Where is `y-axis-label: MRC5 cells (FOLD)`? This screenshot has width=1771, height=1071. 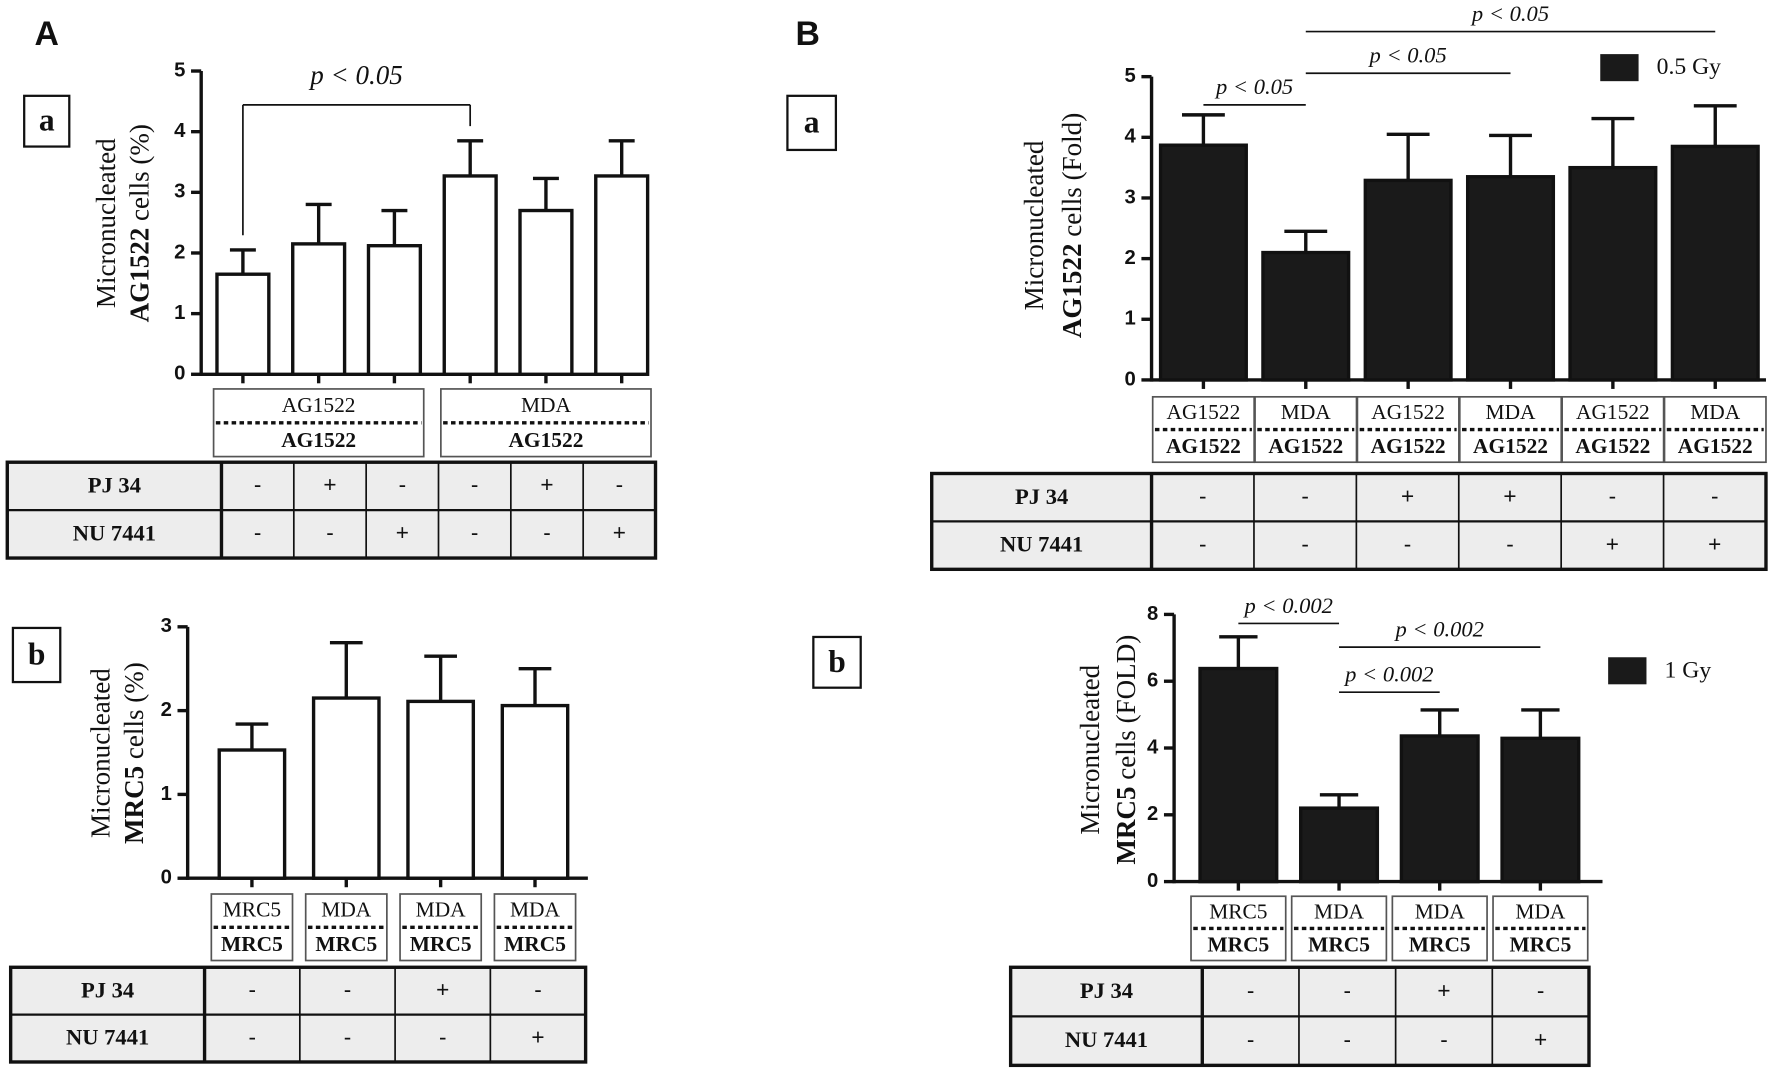
y-axis-label: MRC5 cells (FOLD) is located at coordinates (1126, 750).